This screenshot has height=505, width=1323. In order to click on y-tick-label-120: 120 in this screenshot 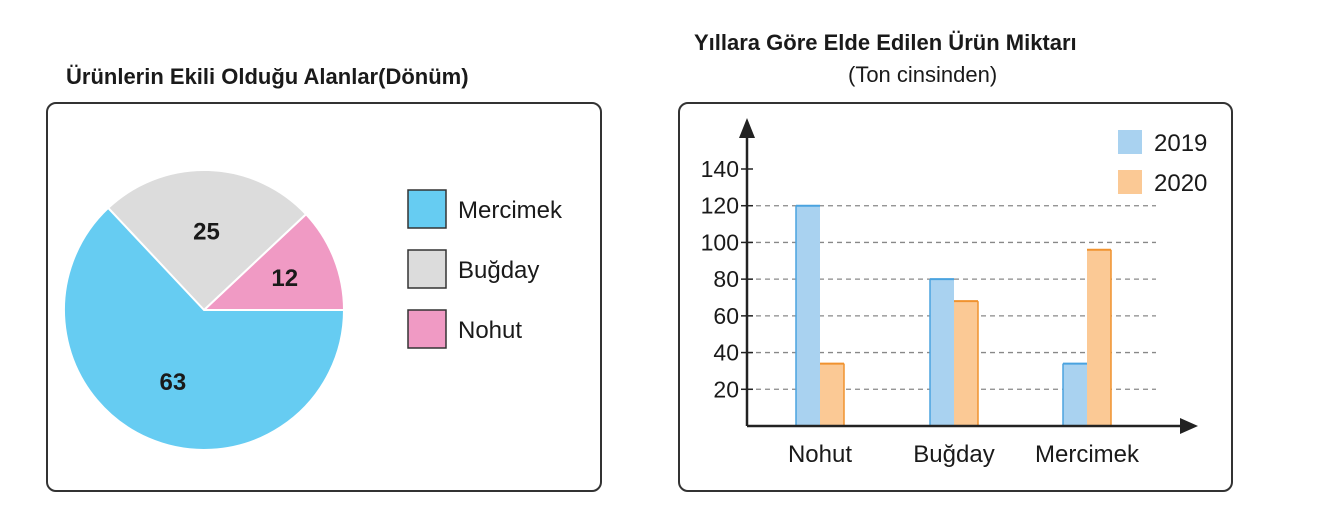, I will do `click(720, 206)`.